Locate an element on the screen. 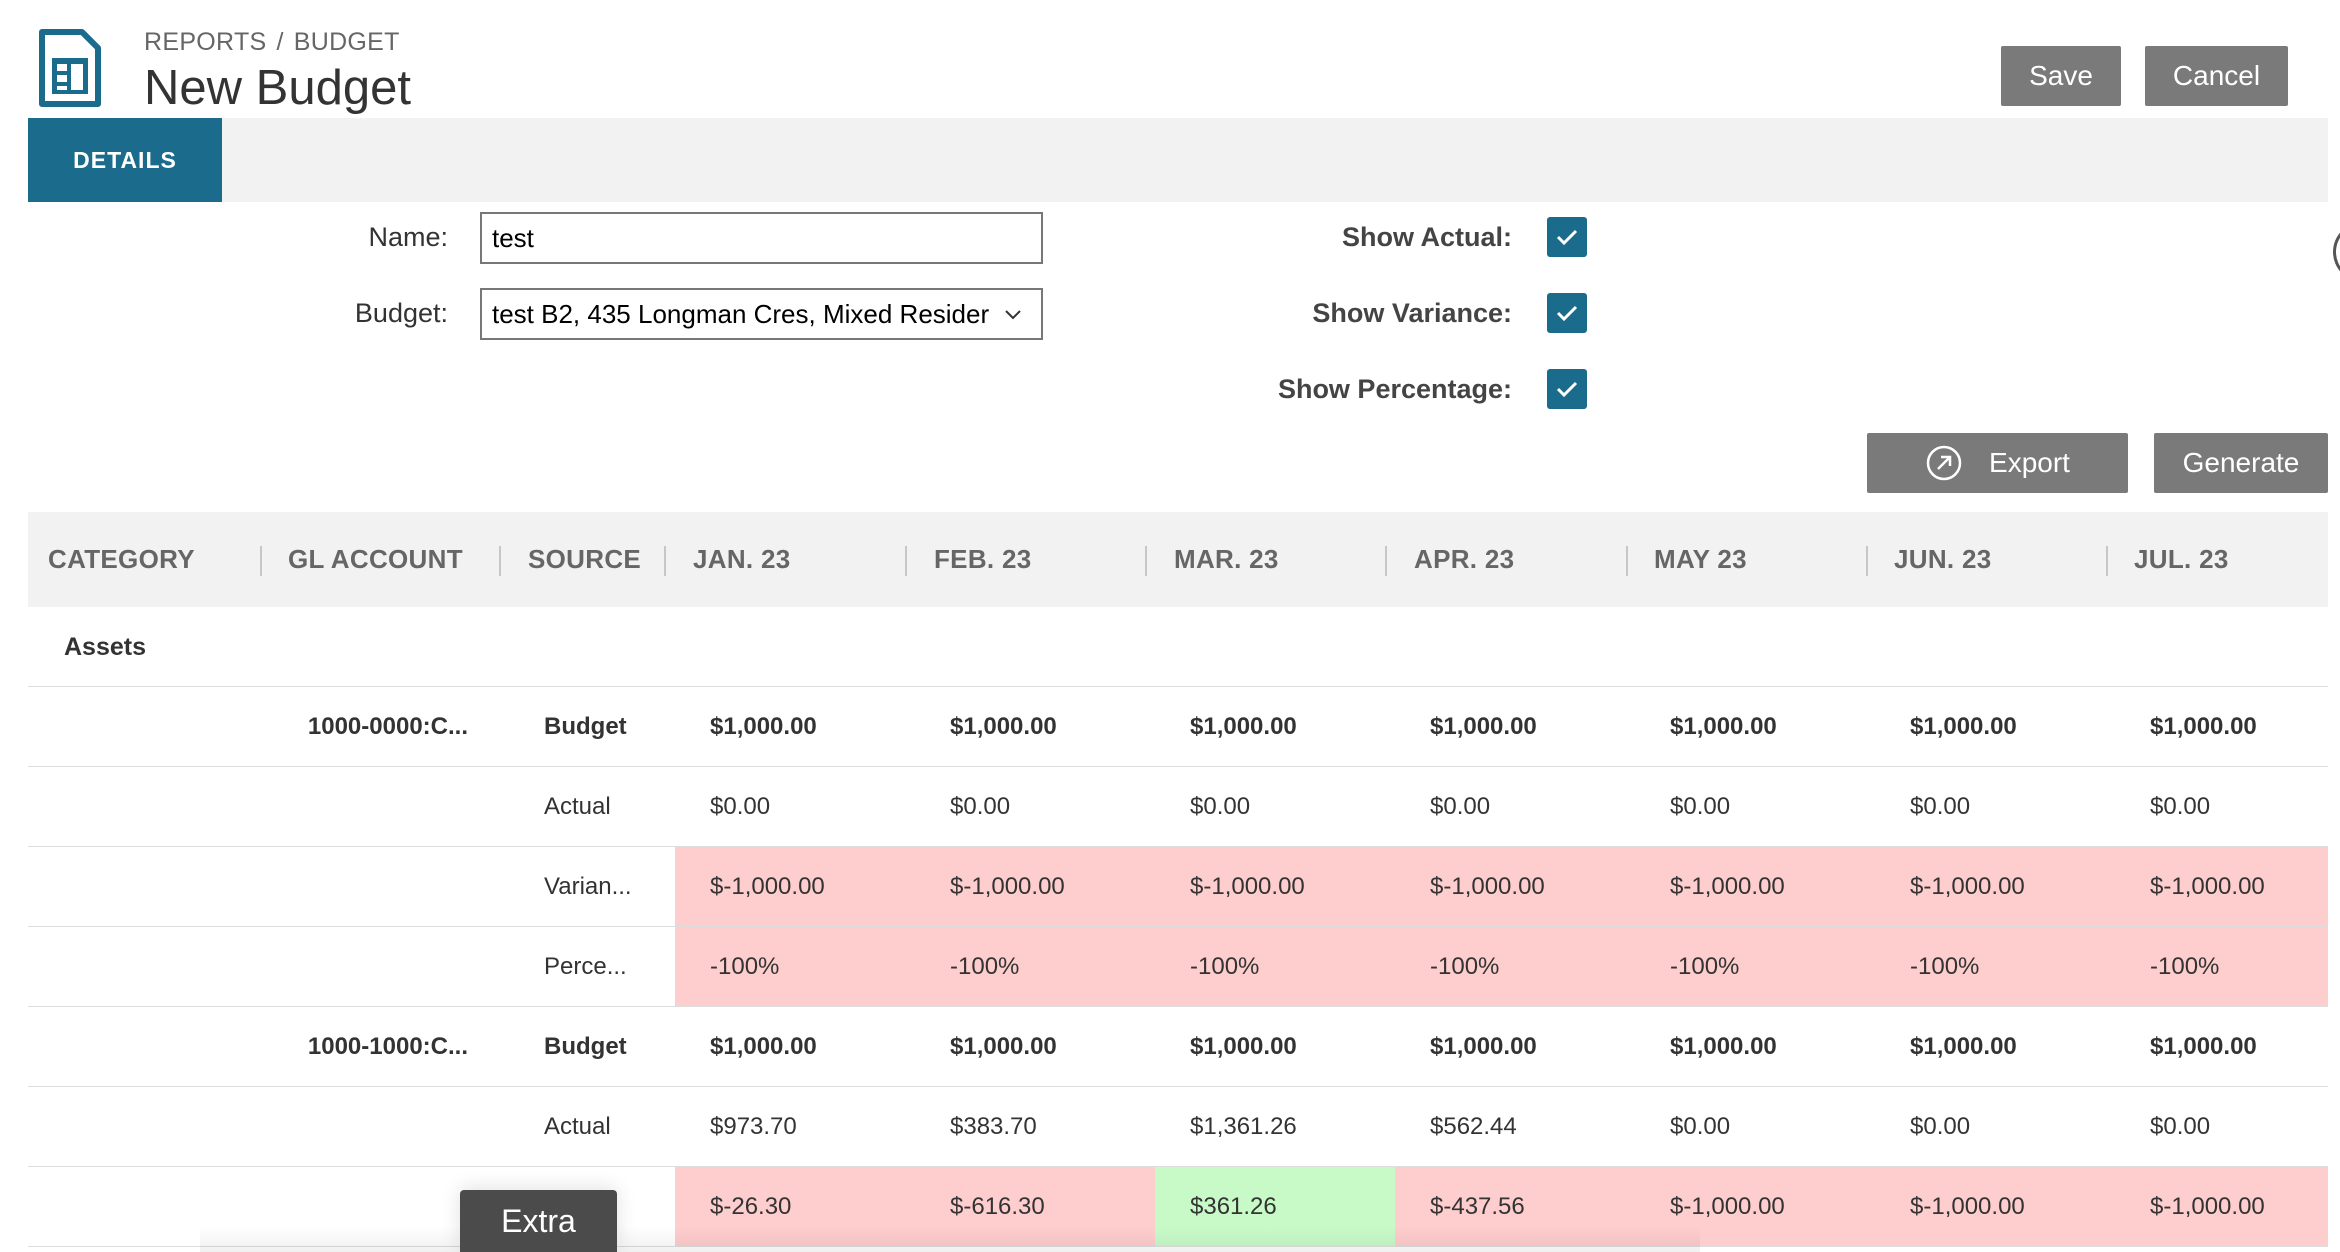 The image size is (2340, 1252). show-actual-label: Show Actual: is located at coordinates (1426, 237).